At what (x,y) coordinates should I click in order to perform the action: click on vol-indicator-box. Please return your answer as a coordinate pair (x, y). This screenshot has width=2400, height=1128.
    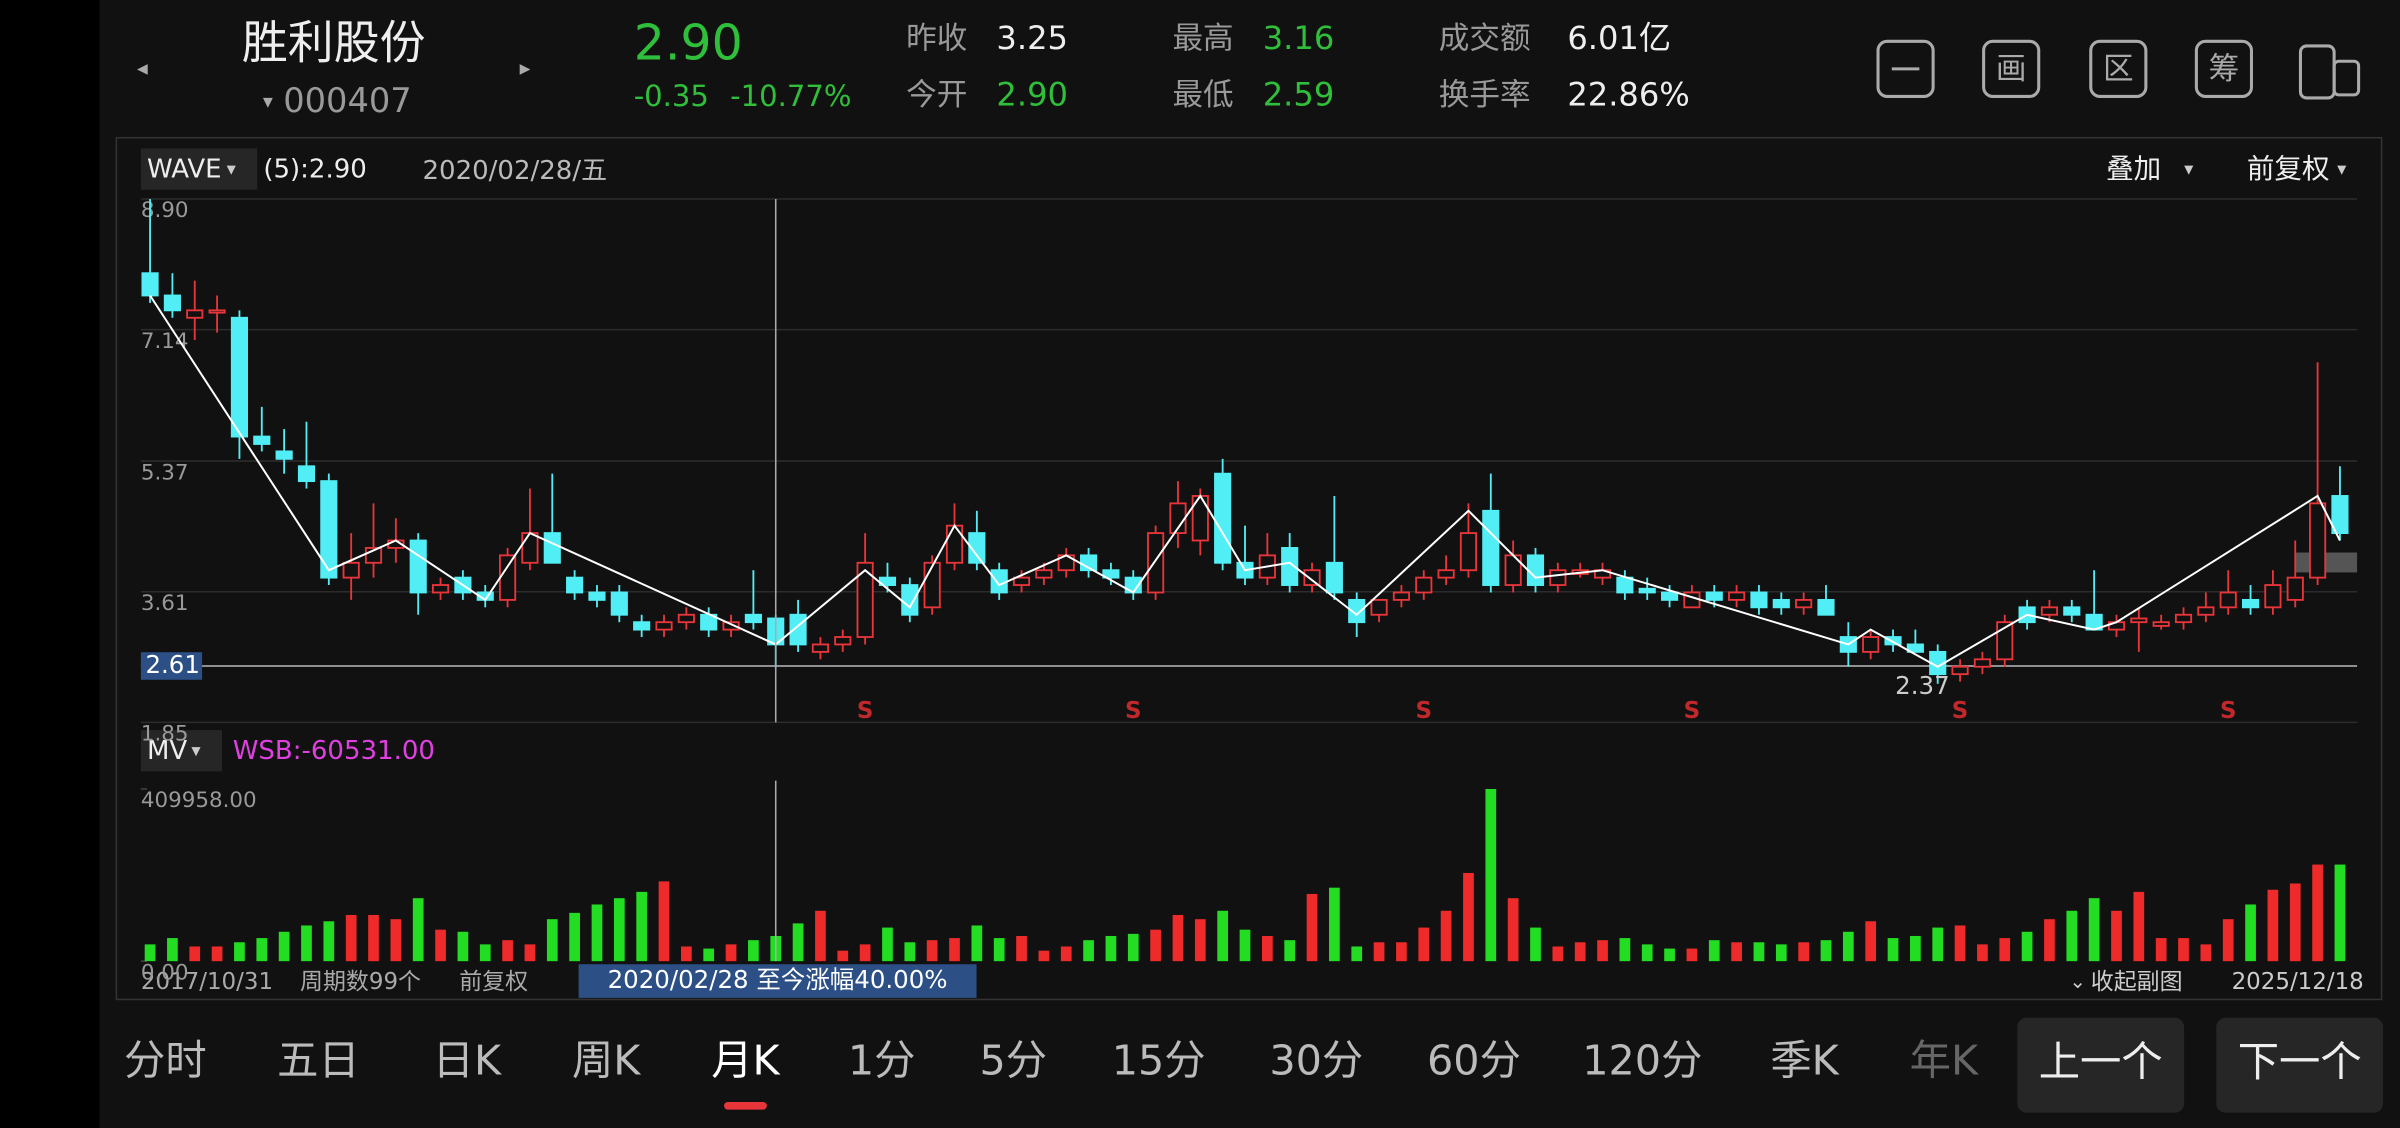
    Looking at the image, I should click on (181, 751).